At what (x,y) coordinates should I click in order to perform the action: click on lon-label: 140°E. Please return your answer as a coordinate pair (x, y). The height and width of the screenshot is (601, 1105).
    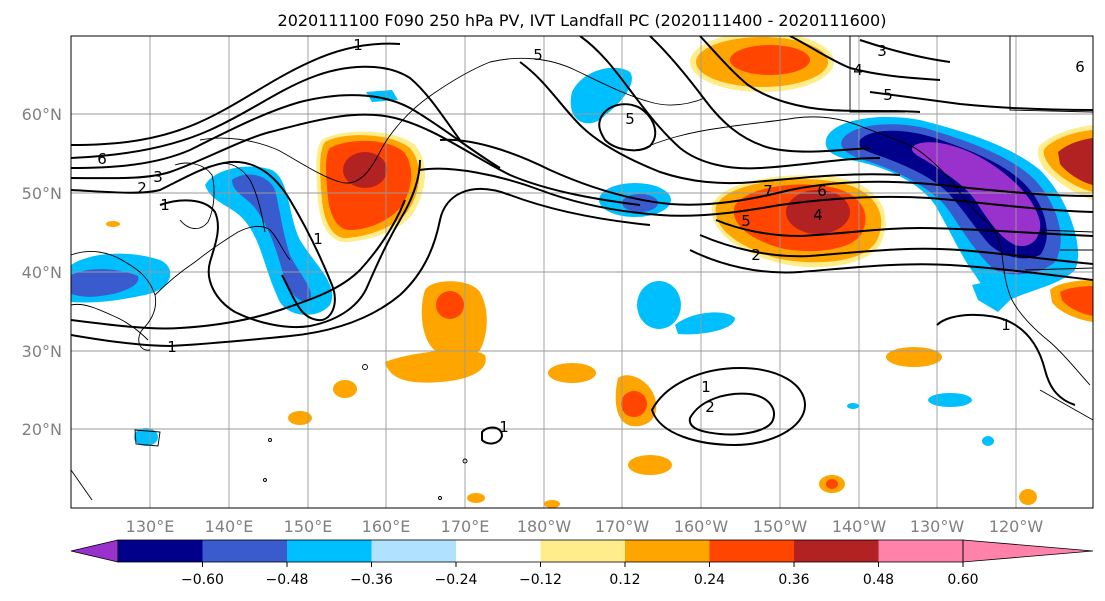
    Looking at the image, I should click on (229, 526).